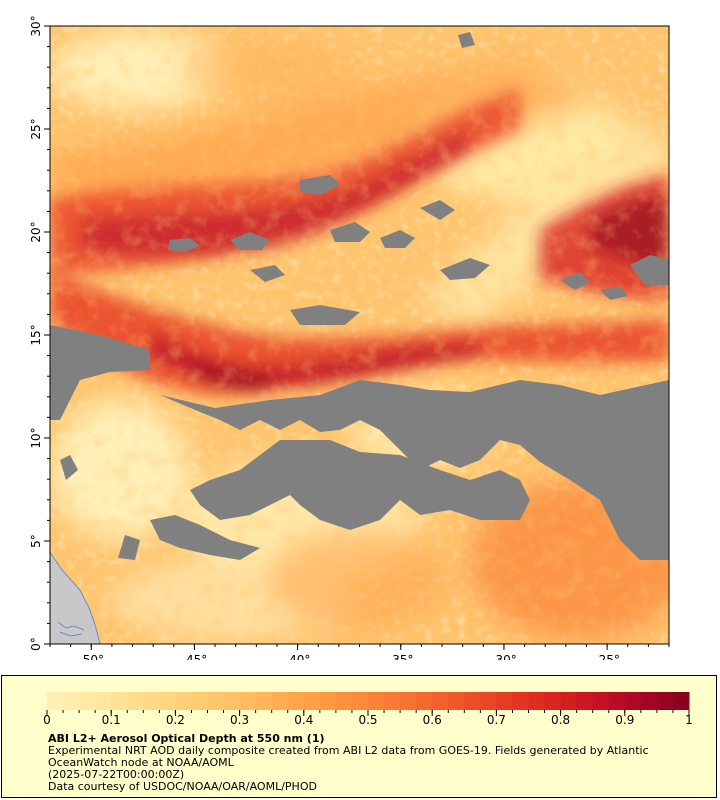  Describe the element at coordinates (303, 720) in the screenshot. I see `colorbar-label: 0.4` at that location.